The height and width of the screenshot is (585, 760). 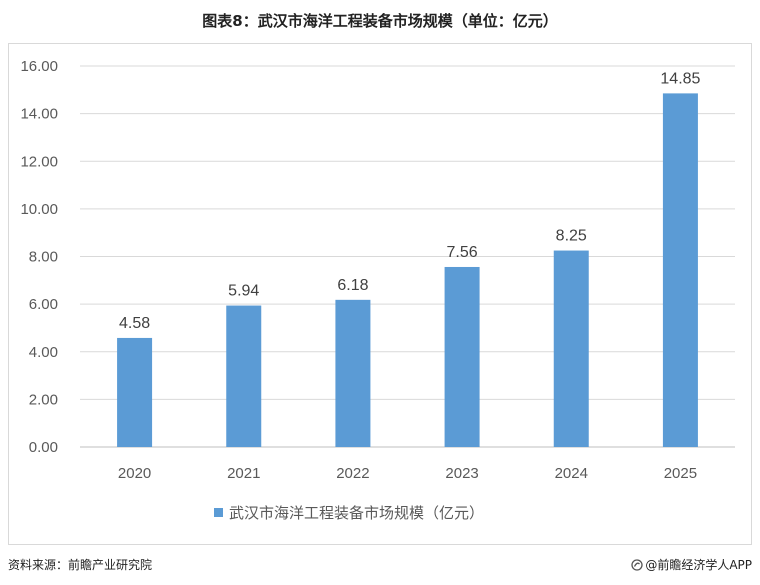 What do you see at coordinates (218, 512) in the screenshot?
I see `legend-swatch` at bounding box center [218, 512].